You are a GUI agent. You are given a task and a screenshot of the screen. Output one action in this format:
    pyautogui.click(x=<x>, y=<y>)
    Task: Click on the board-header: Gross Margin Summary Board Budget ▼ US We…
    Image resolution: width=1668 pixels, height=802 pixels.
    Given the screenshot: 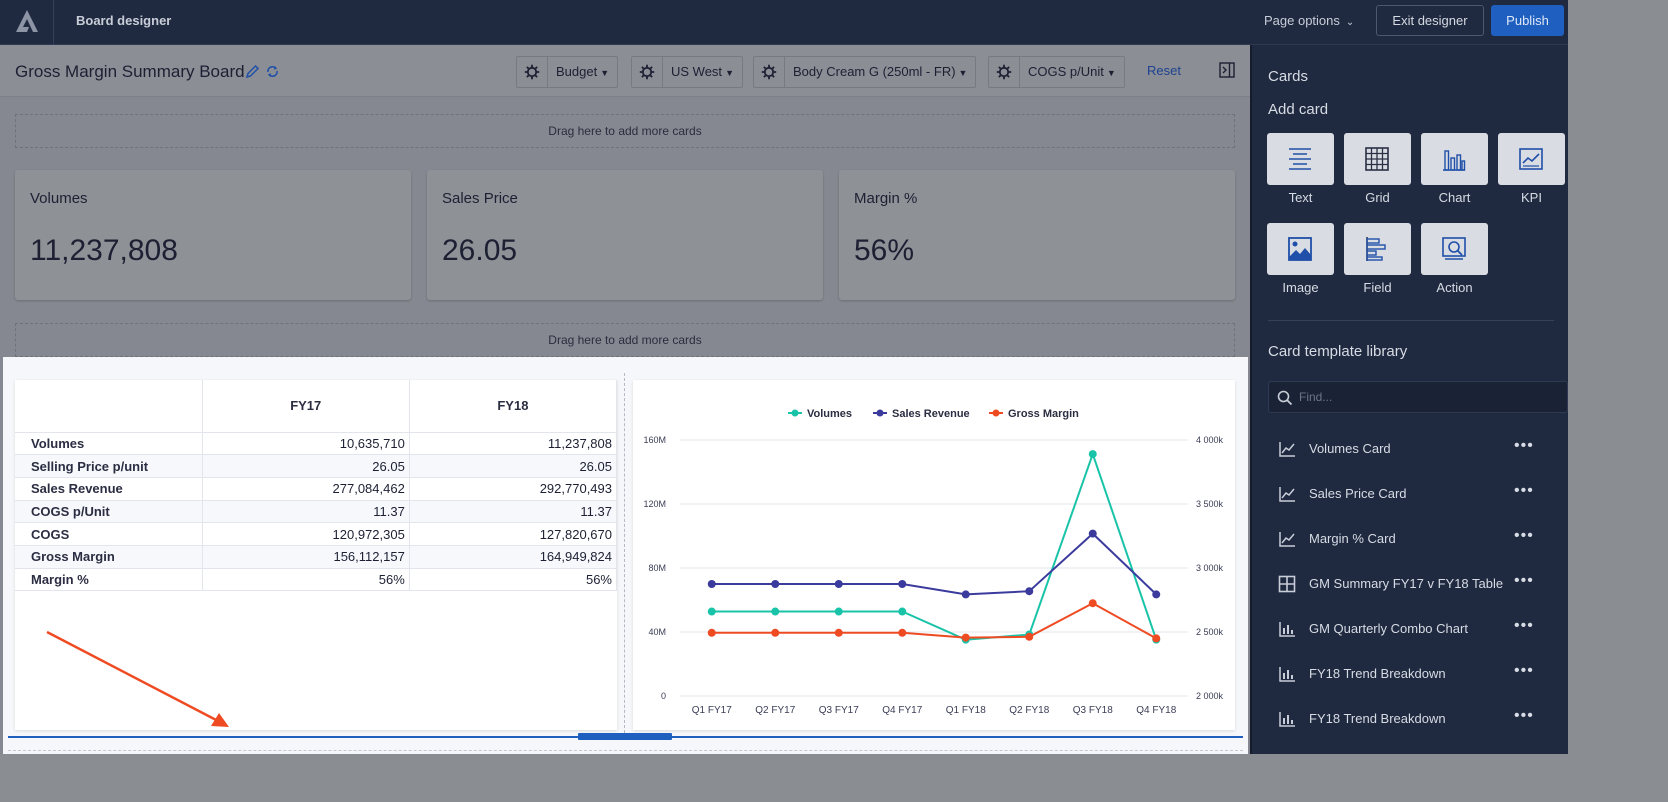 What is the action you would take?
    pyautogui.click(x=625, y=71)
    